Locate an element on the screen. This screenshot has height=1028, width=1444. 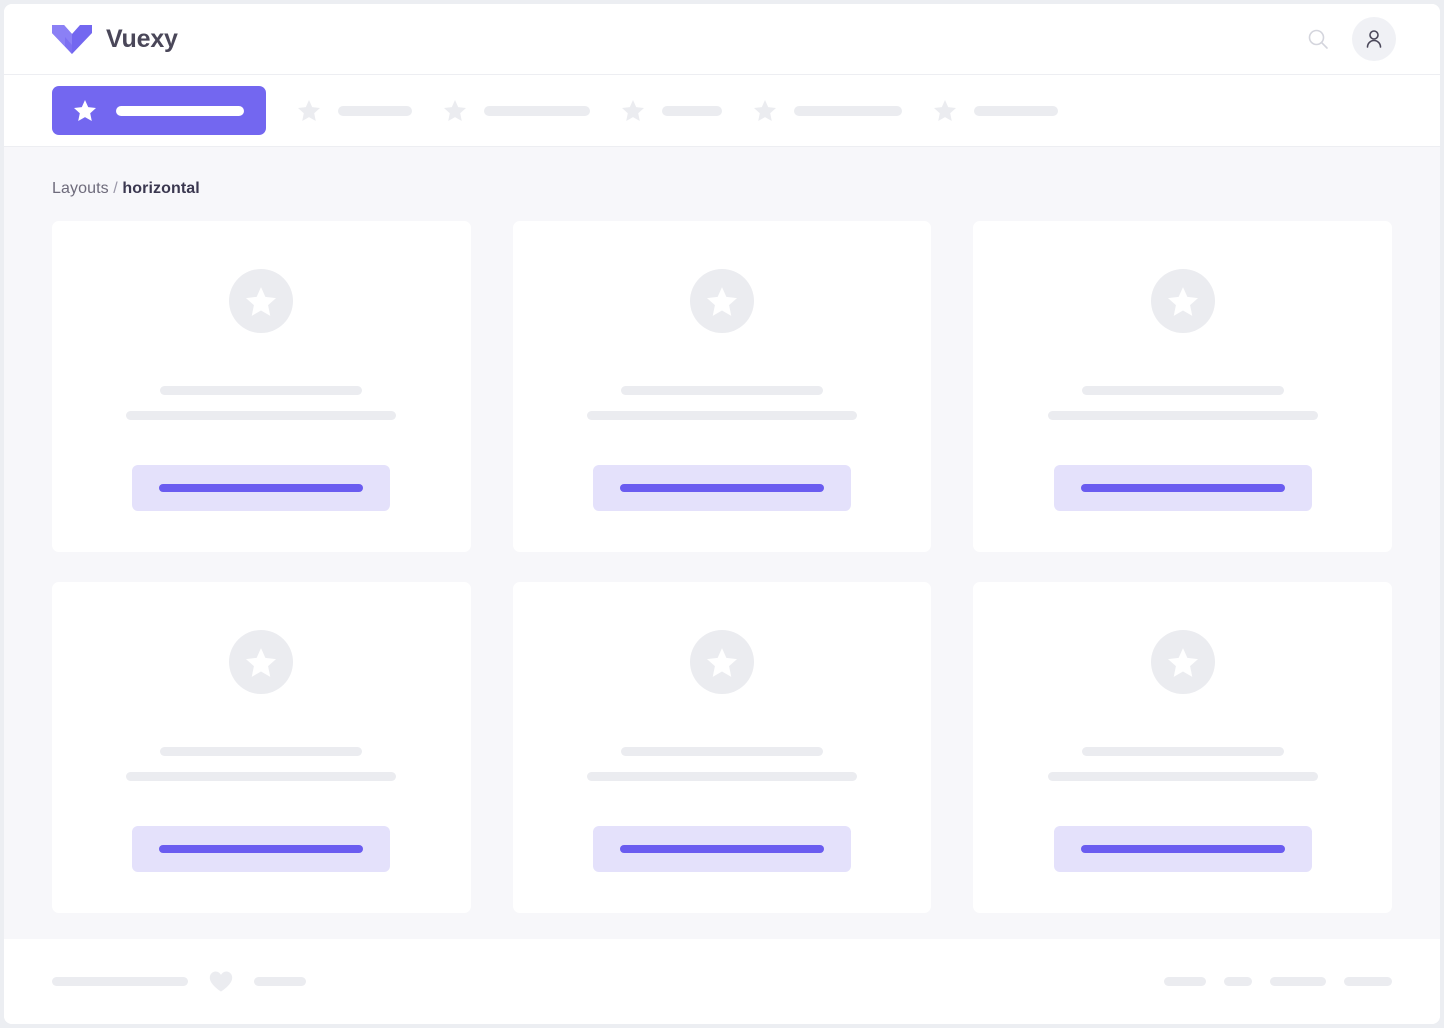
avatar is located at coordinates (1374, 39).